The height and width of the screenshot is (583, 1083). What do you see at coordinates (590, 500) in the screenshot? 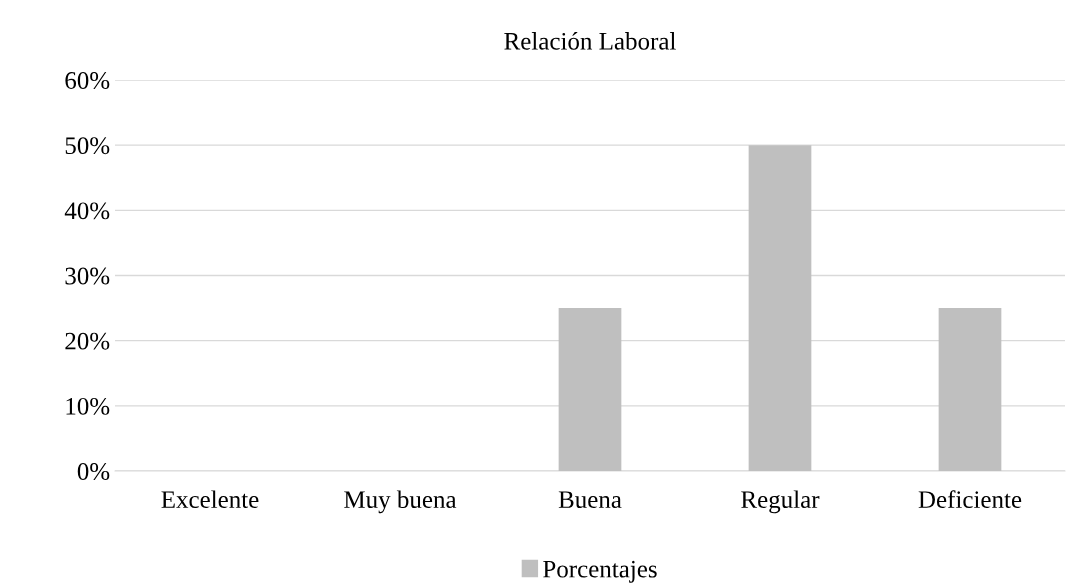
I see `x-tick-label: Buena` at bounding box center [590, 500].